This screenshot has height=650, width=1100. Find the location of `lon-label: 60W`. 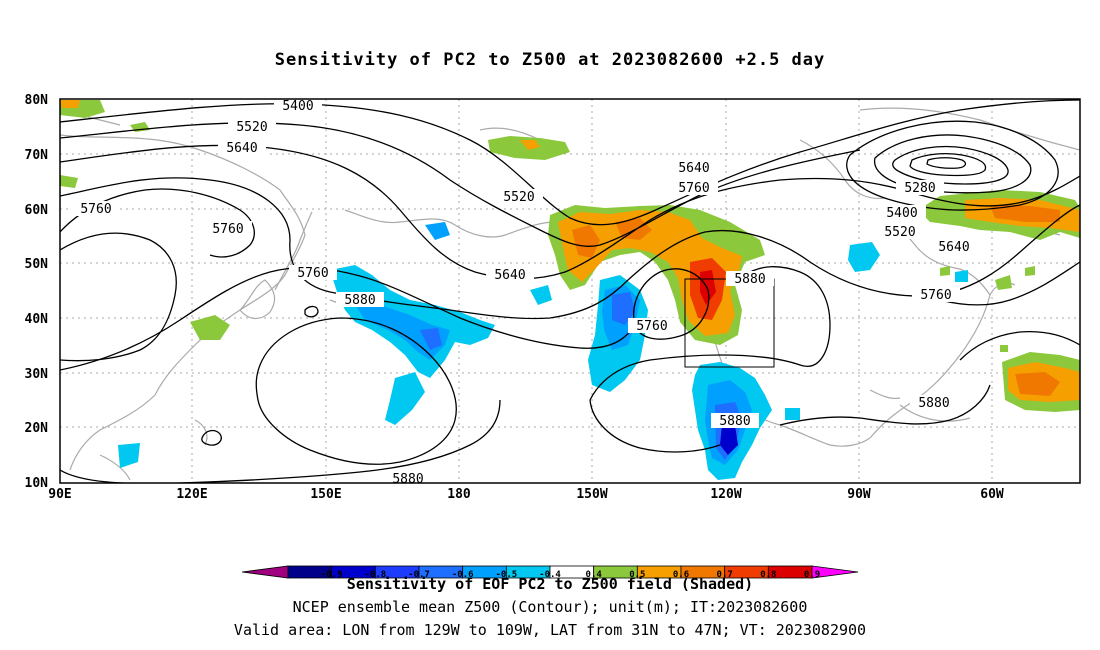

lon-label: 60W is located at coordinates (992, 494).